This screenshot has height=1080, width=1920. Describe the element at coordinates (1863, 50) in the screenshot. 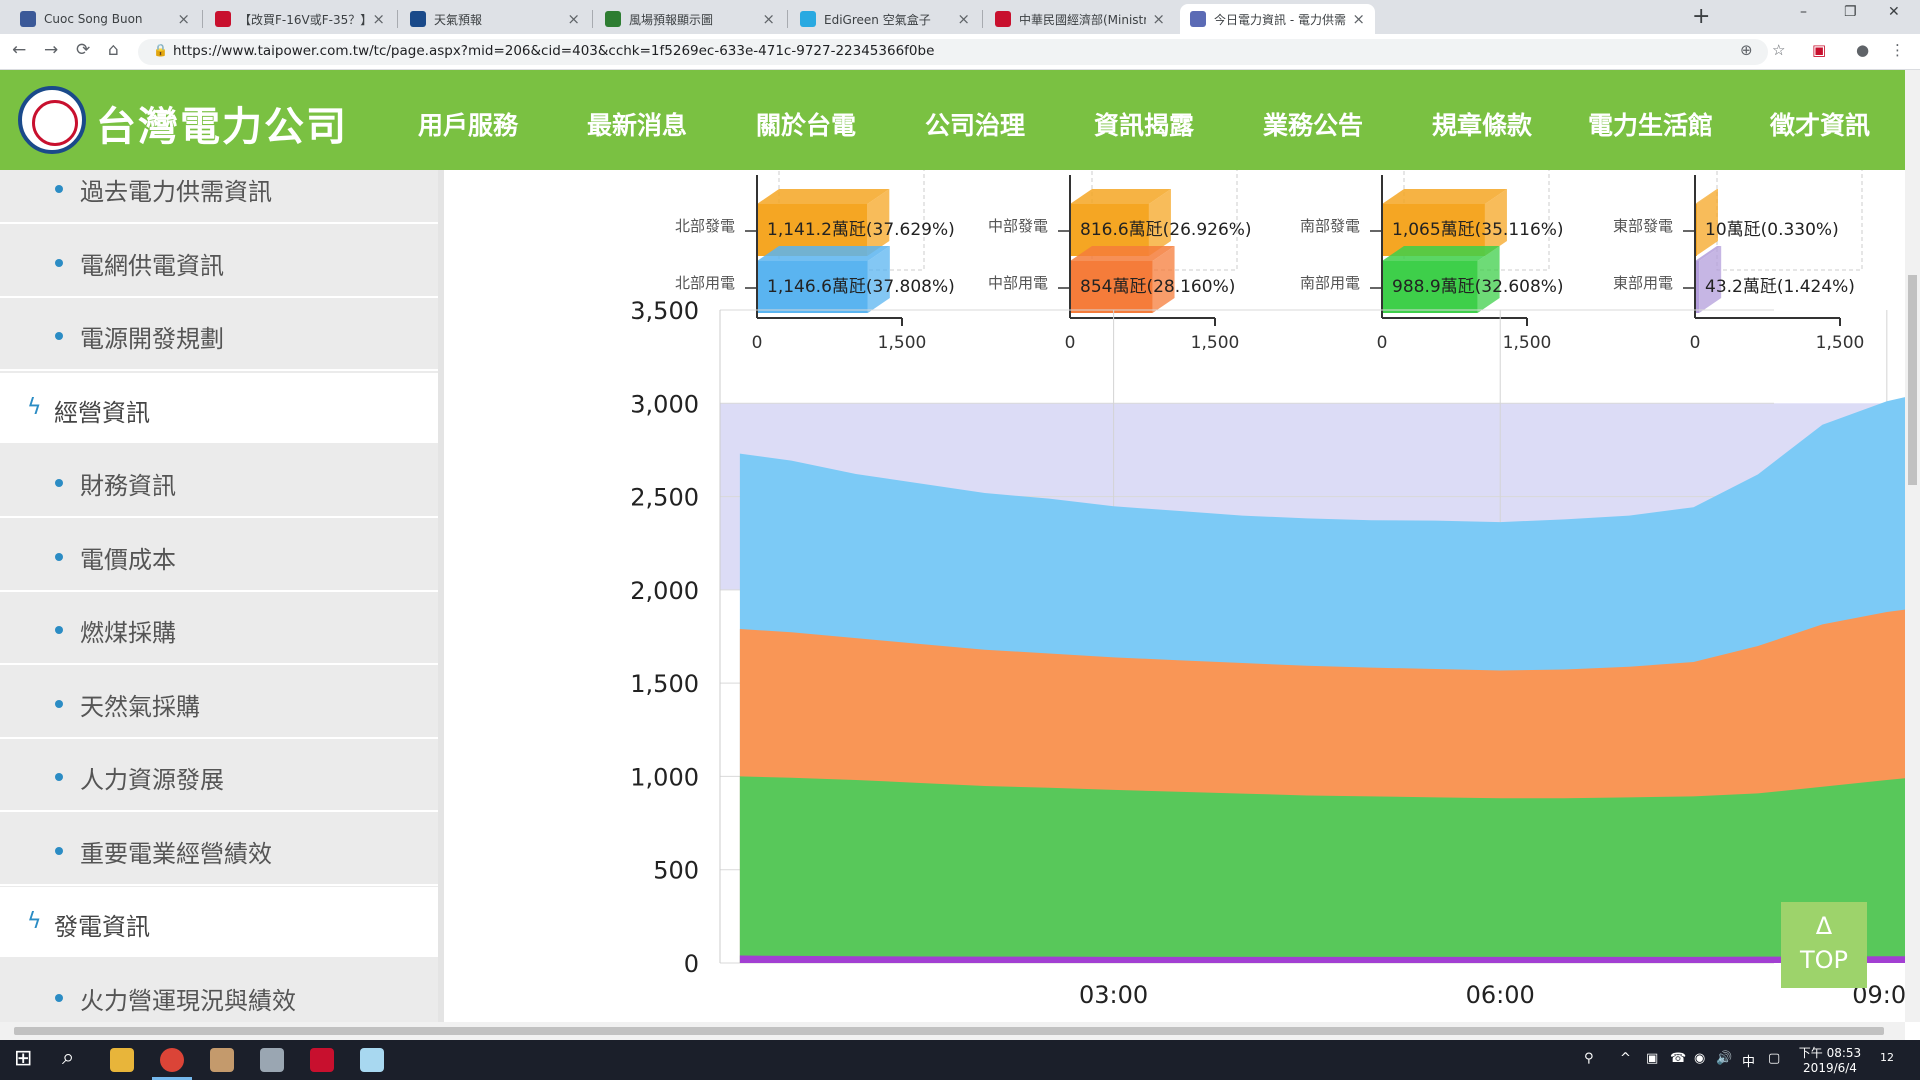

I see `profile-icon: ●` at that location.